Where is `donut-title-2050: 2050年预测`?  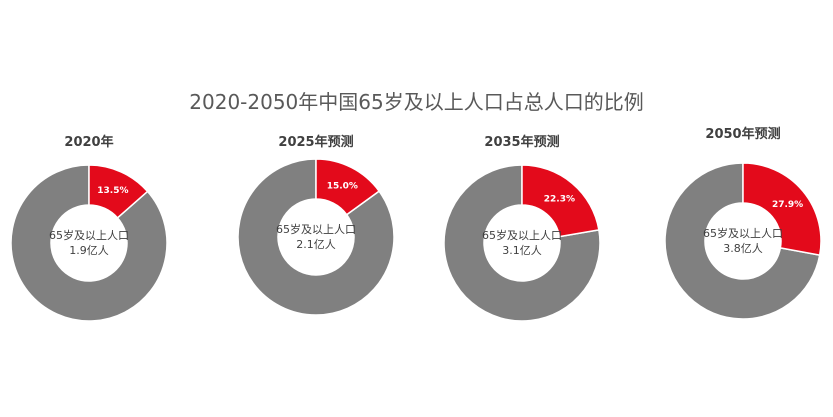 donut-title-2050: 2050年预测 is located at coordinates (743, 134).